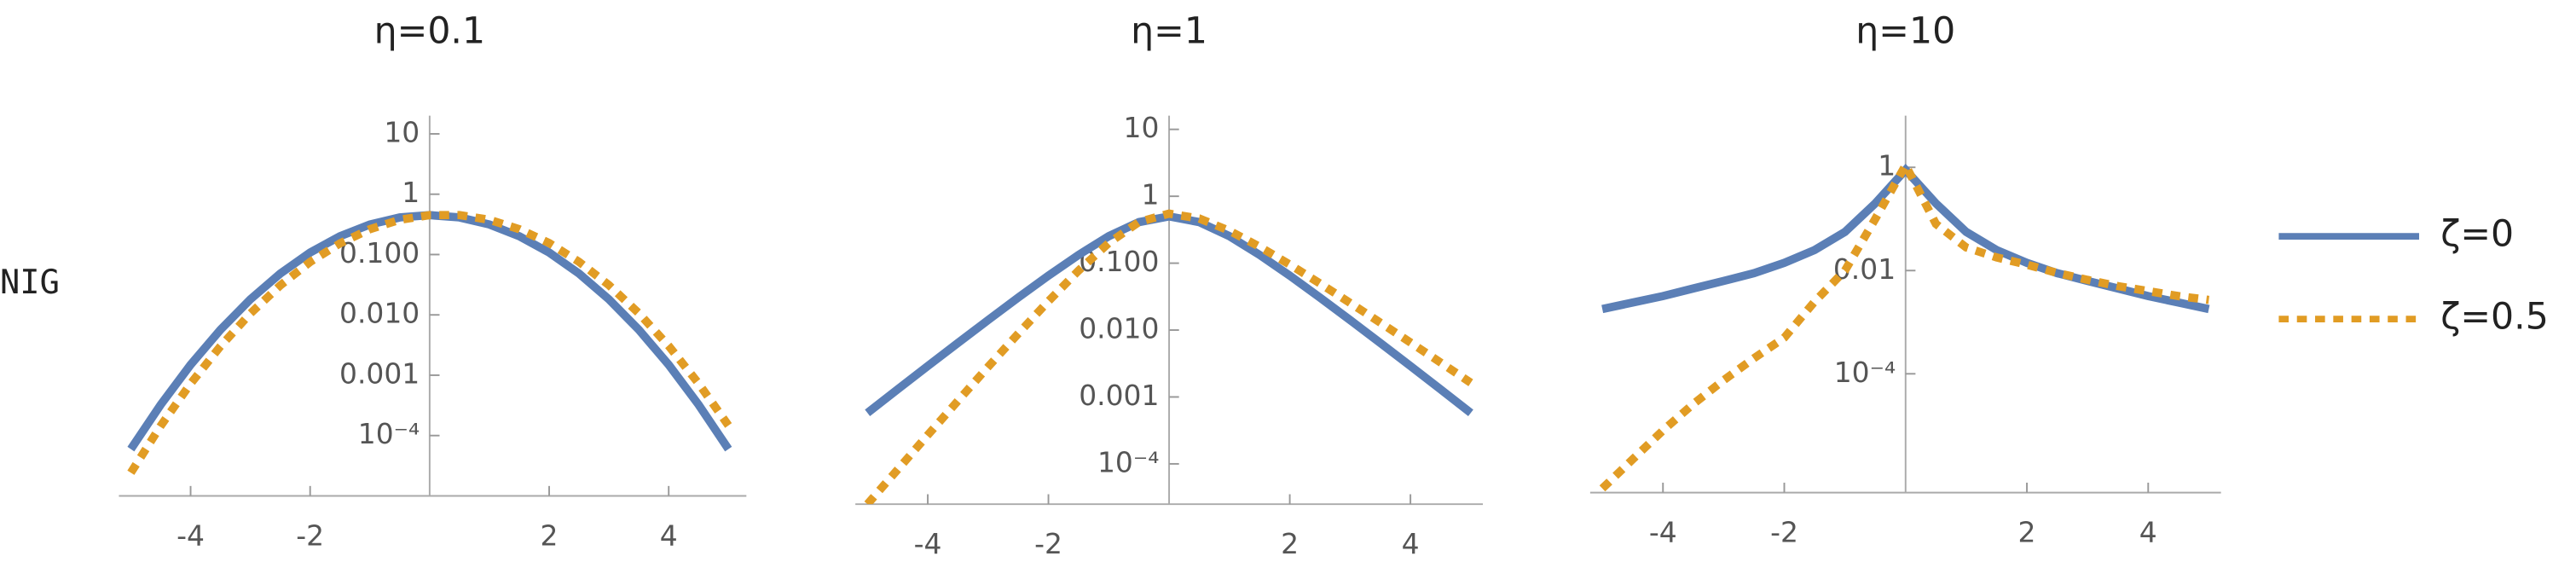 This screenshot has height=562, width=2576. What do you see at coordinates (429, 30) in the screenshot?
I see `chart-title: η=0.1` at bounding box center [429, 30].